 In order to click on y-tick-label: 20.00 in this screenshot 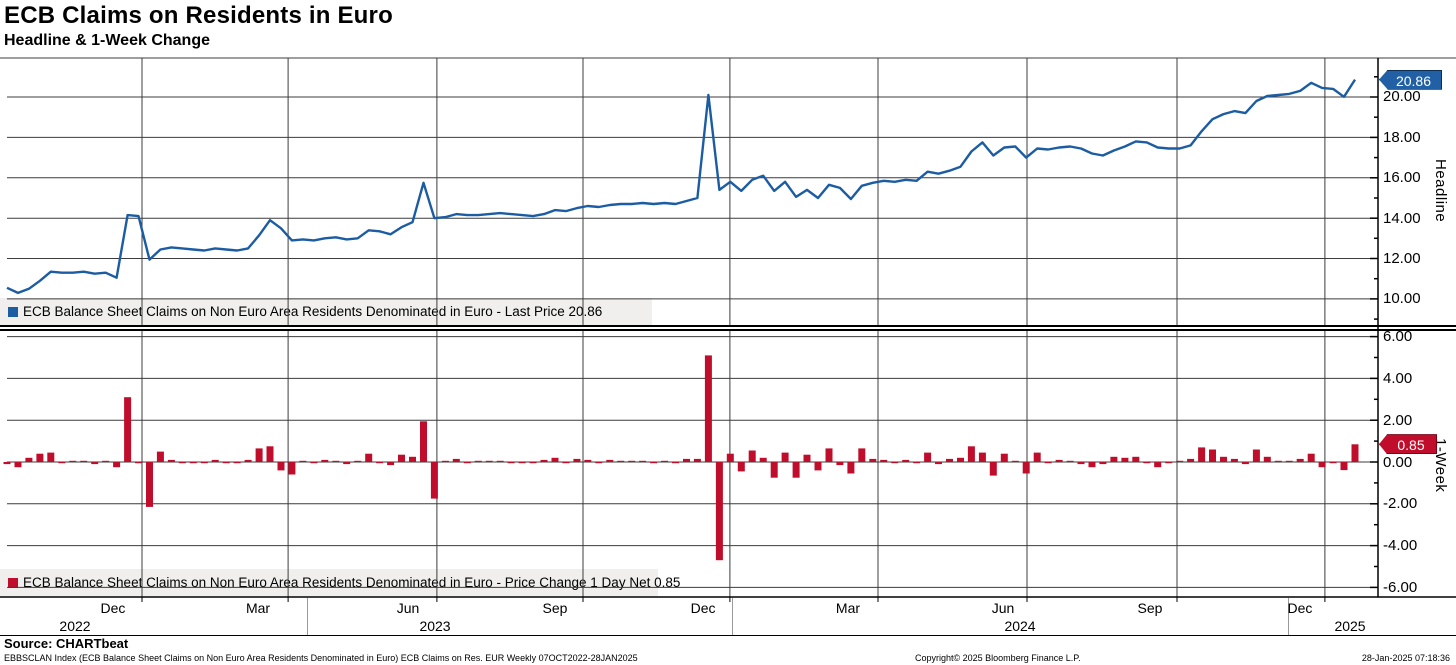, I will do `click(1402, 97)`.